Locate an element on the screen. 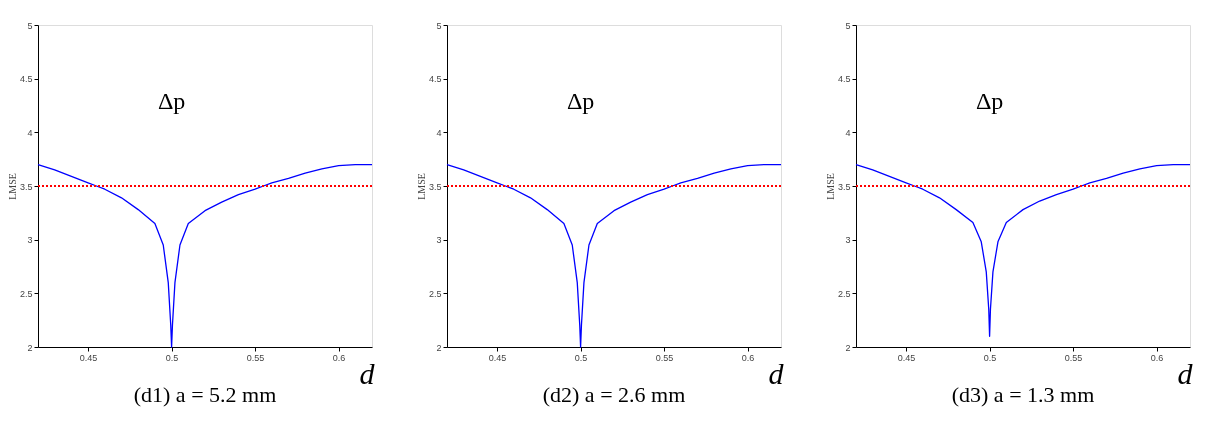 This screenshot has height=444, width=1213. line-series is located at coordinates (1023, 250).